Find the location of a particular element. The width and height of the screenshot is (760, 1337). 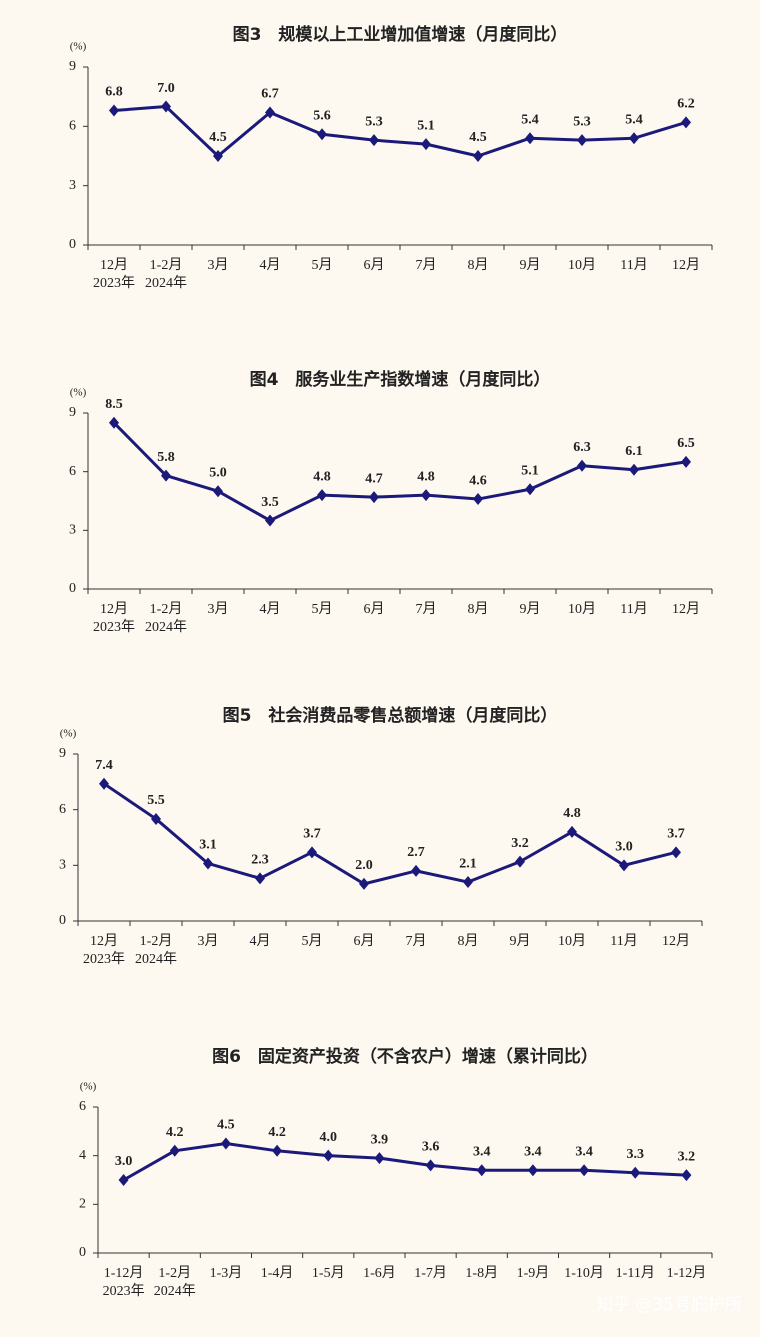

value-label: 3.9 is located at coordinates (380, 1139).